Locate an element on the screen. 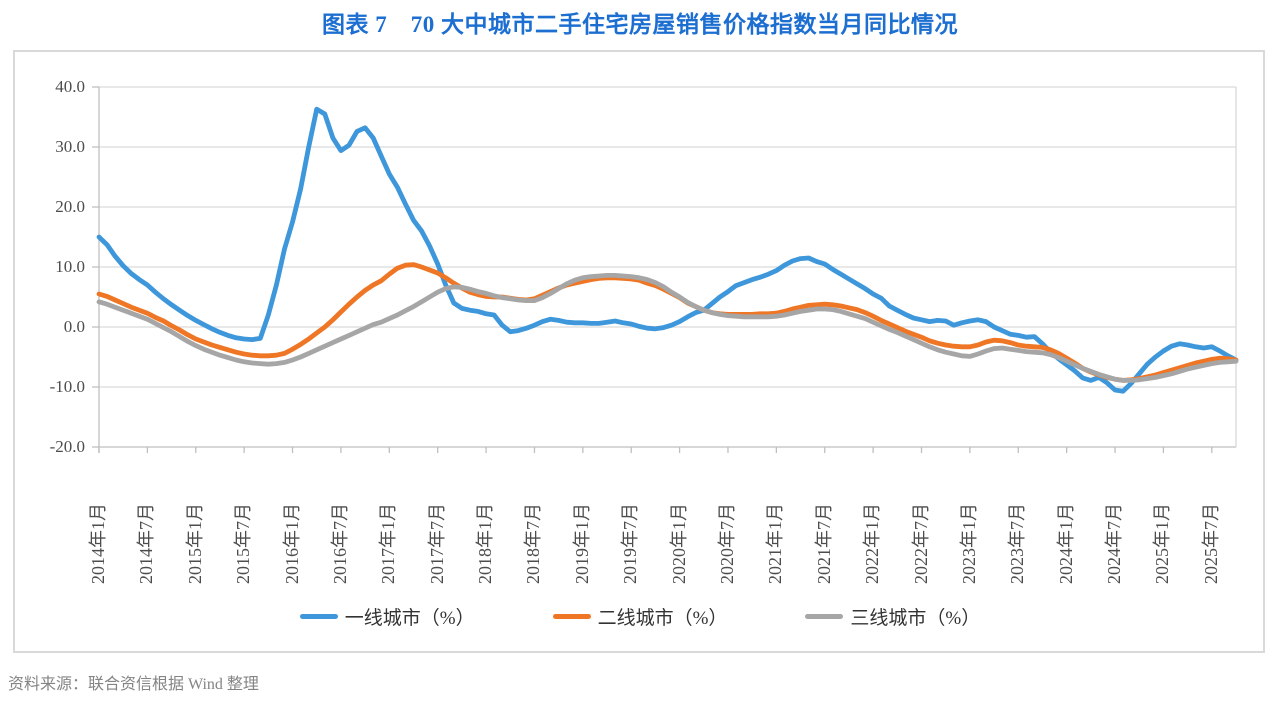  y-axis-tick-label: 40.0 is located at coordinates (70, 86).